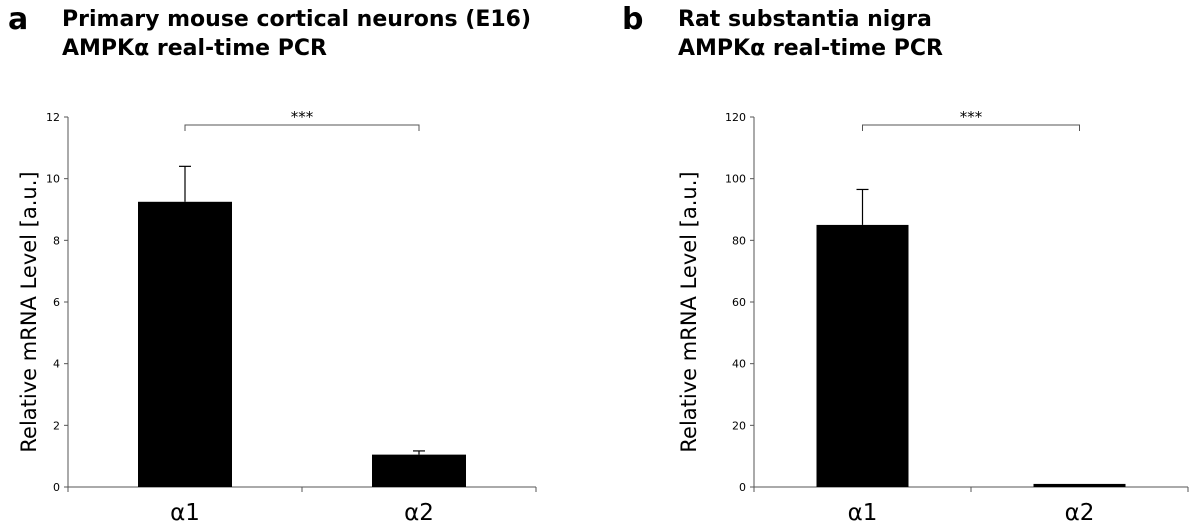 The width and height of the screenshot is (1203, 529). What do you see at coordinates (53, 179) in the screenshot?
I see `y-tick-label: 10` at bounding box center [53, 179].